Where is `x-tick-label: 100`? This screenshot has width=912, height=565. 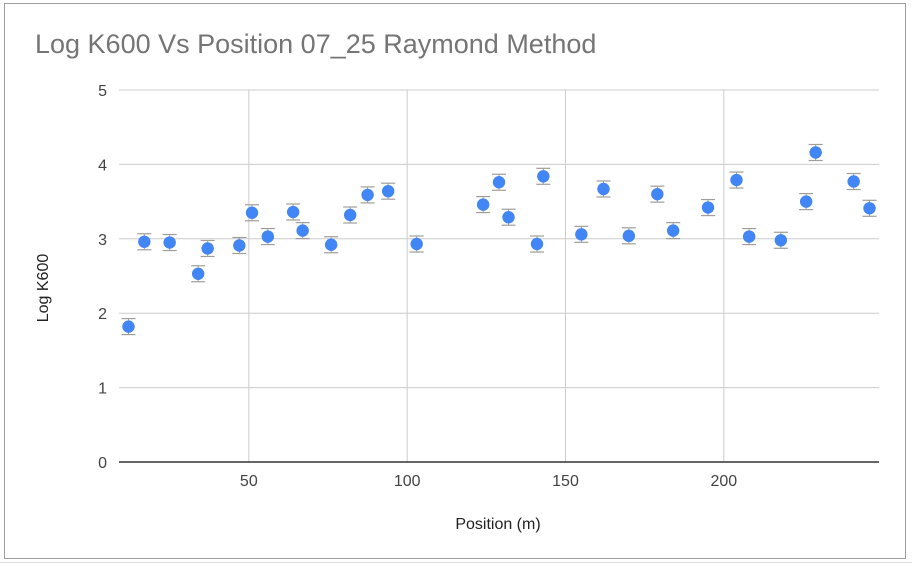 x-tick-label: 100 is located at coordinates (407, 481).